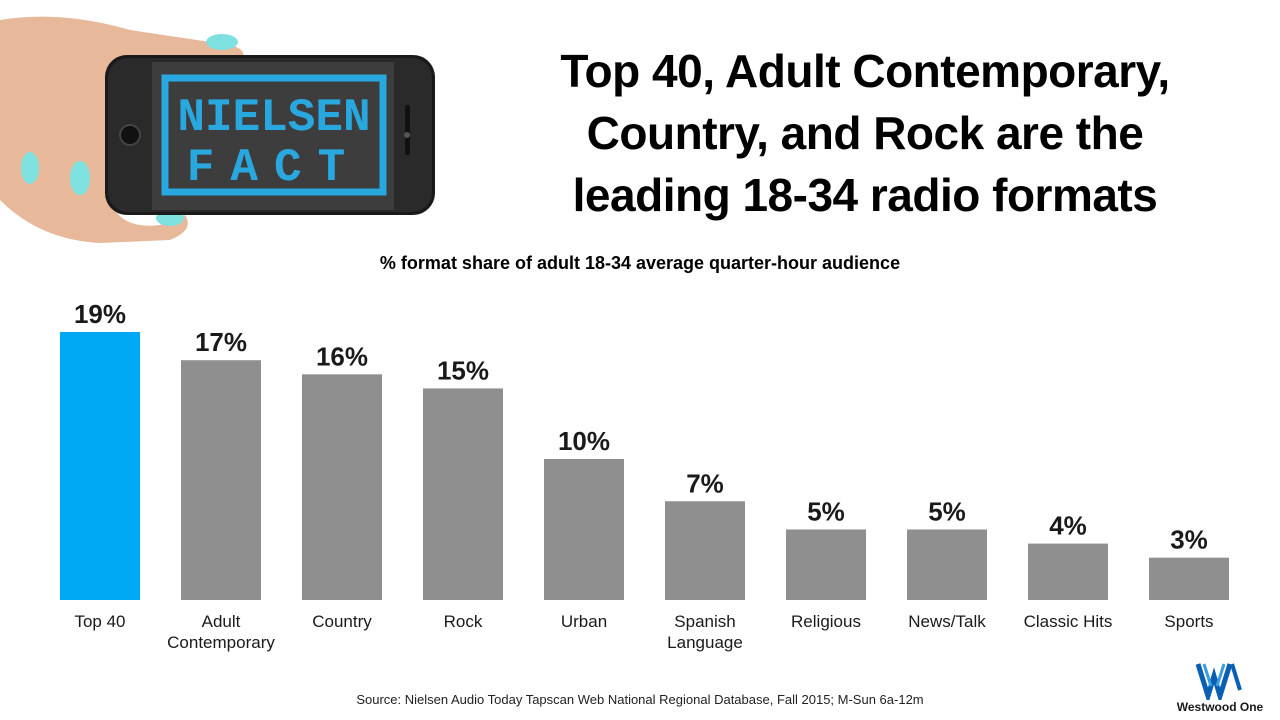 The height and width of the screenshot is (720, 1280). Describe the element at coordinates (1068, 571) in the screenshot. I see `bar-classic-hits` at that location.